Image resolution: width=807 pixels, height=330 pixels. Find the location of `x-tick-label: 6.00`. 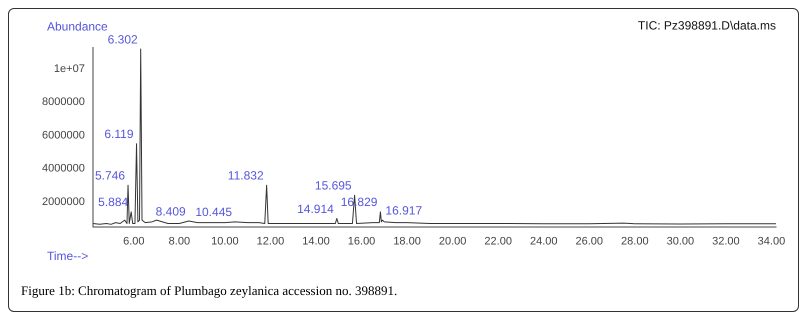

x-tick-label: 6.00 is located at coordinates (134, 241).